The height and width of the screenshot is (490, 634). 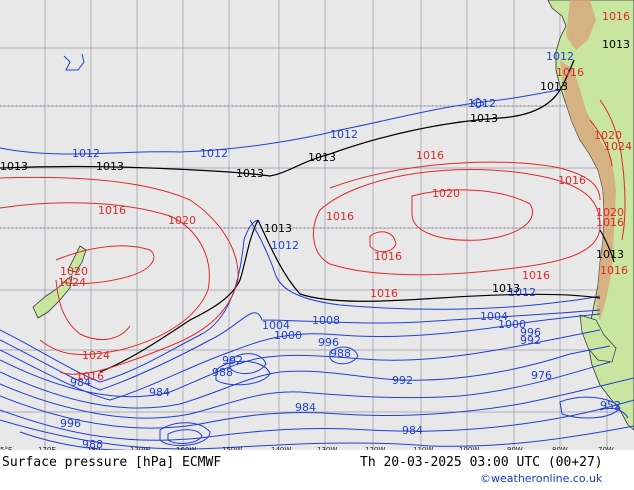 What do you see at coordinates (326, 320) in the screenshot?
I see `isobar-label: 1008` at bounding box center [326, 320].